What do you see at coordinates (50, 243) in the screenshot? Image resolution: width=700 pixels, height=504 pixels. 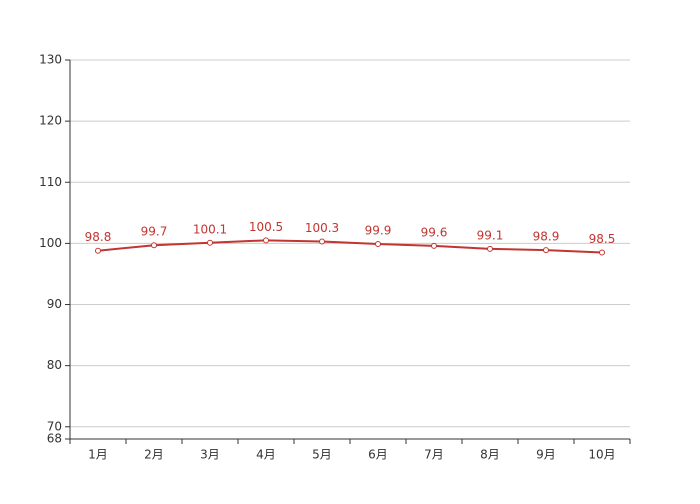 I see `y-tick-label: 100` at bounding box center [50, 243].